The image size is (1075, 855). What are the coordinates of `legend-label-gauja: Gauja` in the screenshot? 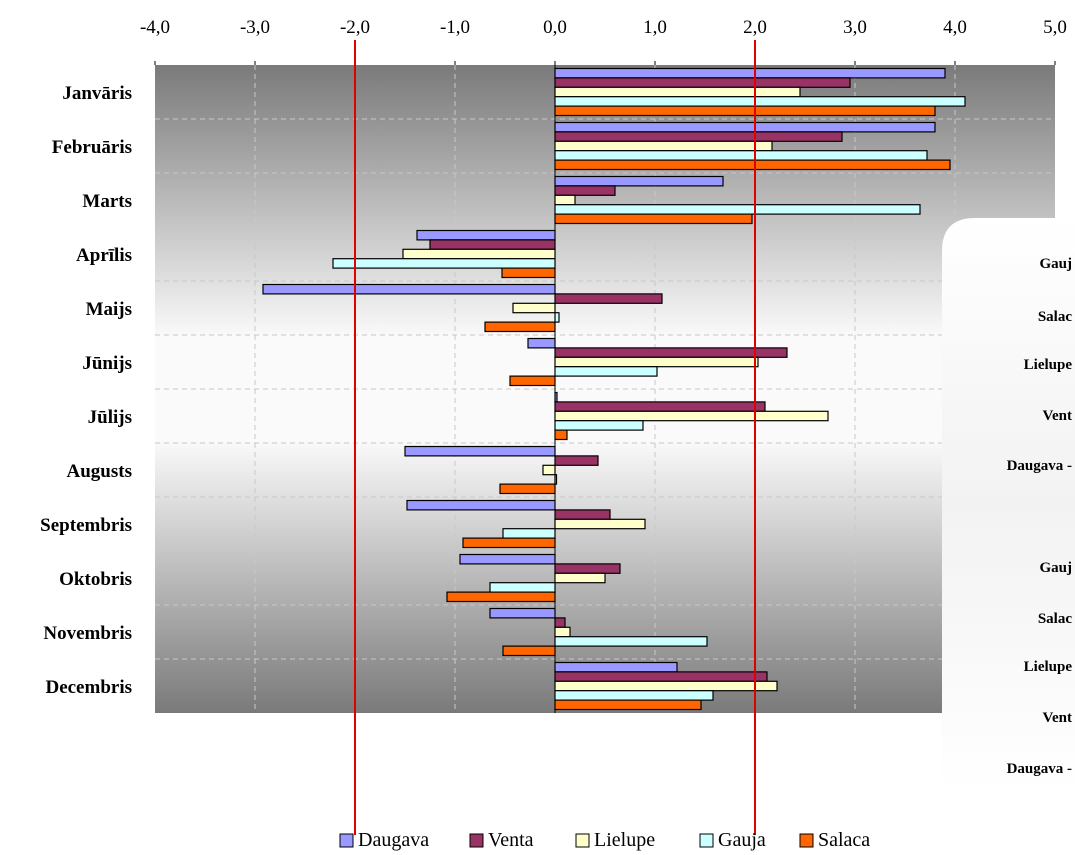 It's located at (742, 840).